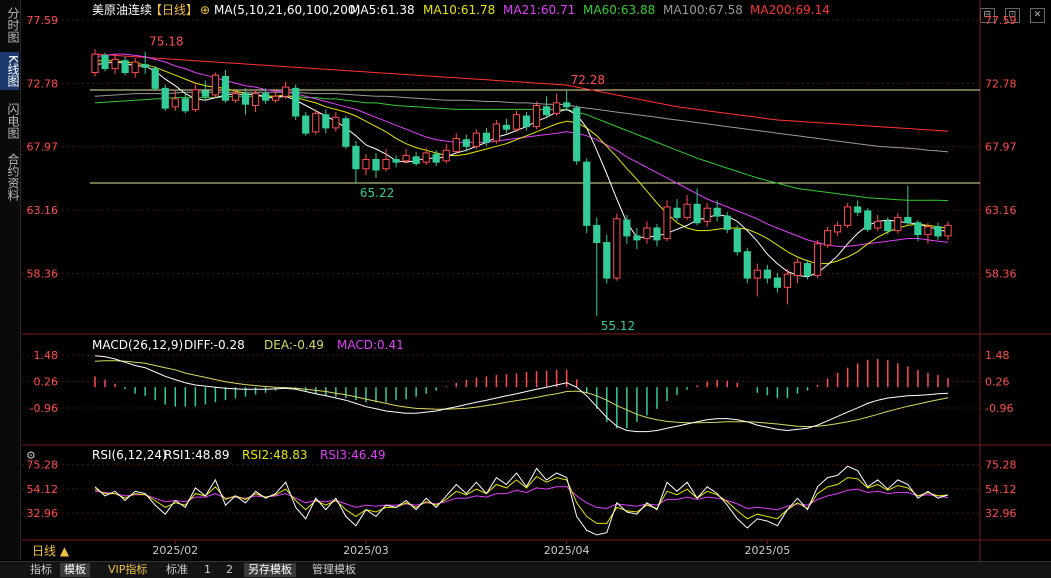 This screenshot has height=578, width=1051. What do you see at coordinates (790, 10) in the screenshot?
I see `ma-legend-ma200: MA200:69.14` at bounding box center [790, 10].